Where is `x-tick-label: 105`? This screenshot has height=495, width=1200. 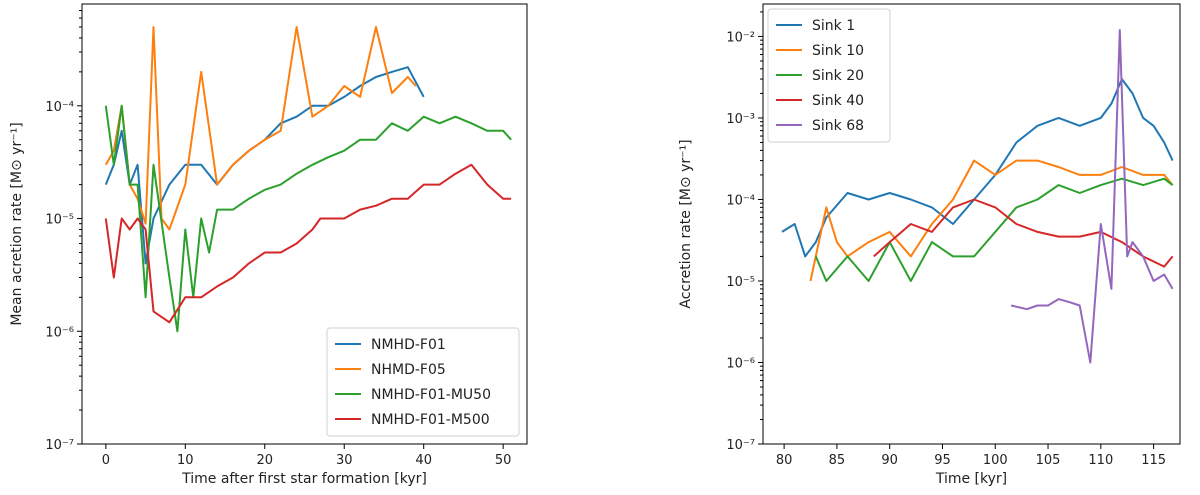 x-tick-label: 105 is located at coordinates (1048, 460).